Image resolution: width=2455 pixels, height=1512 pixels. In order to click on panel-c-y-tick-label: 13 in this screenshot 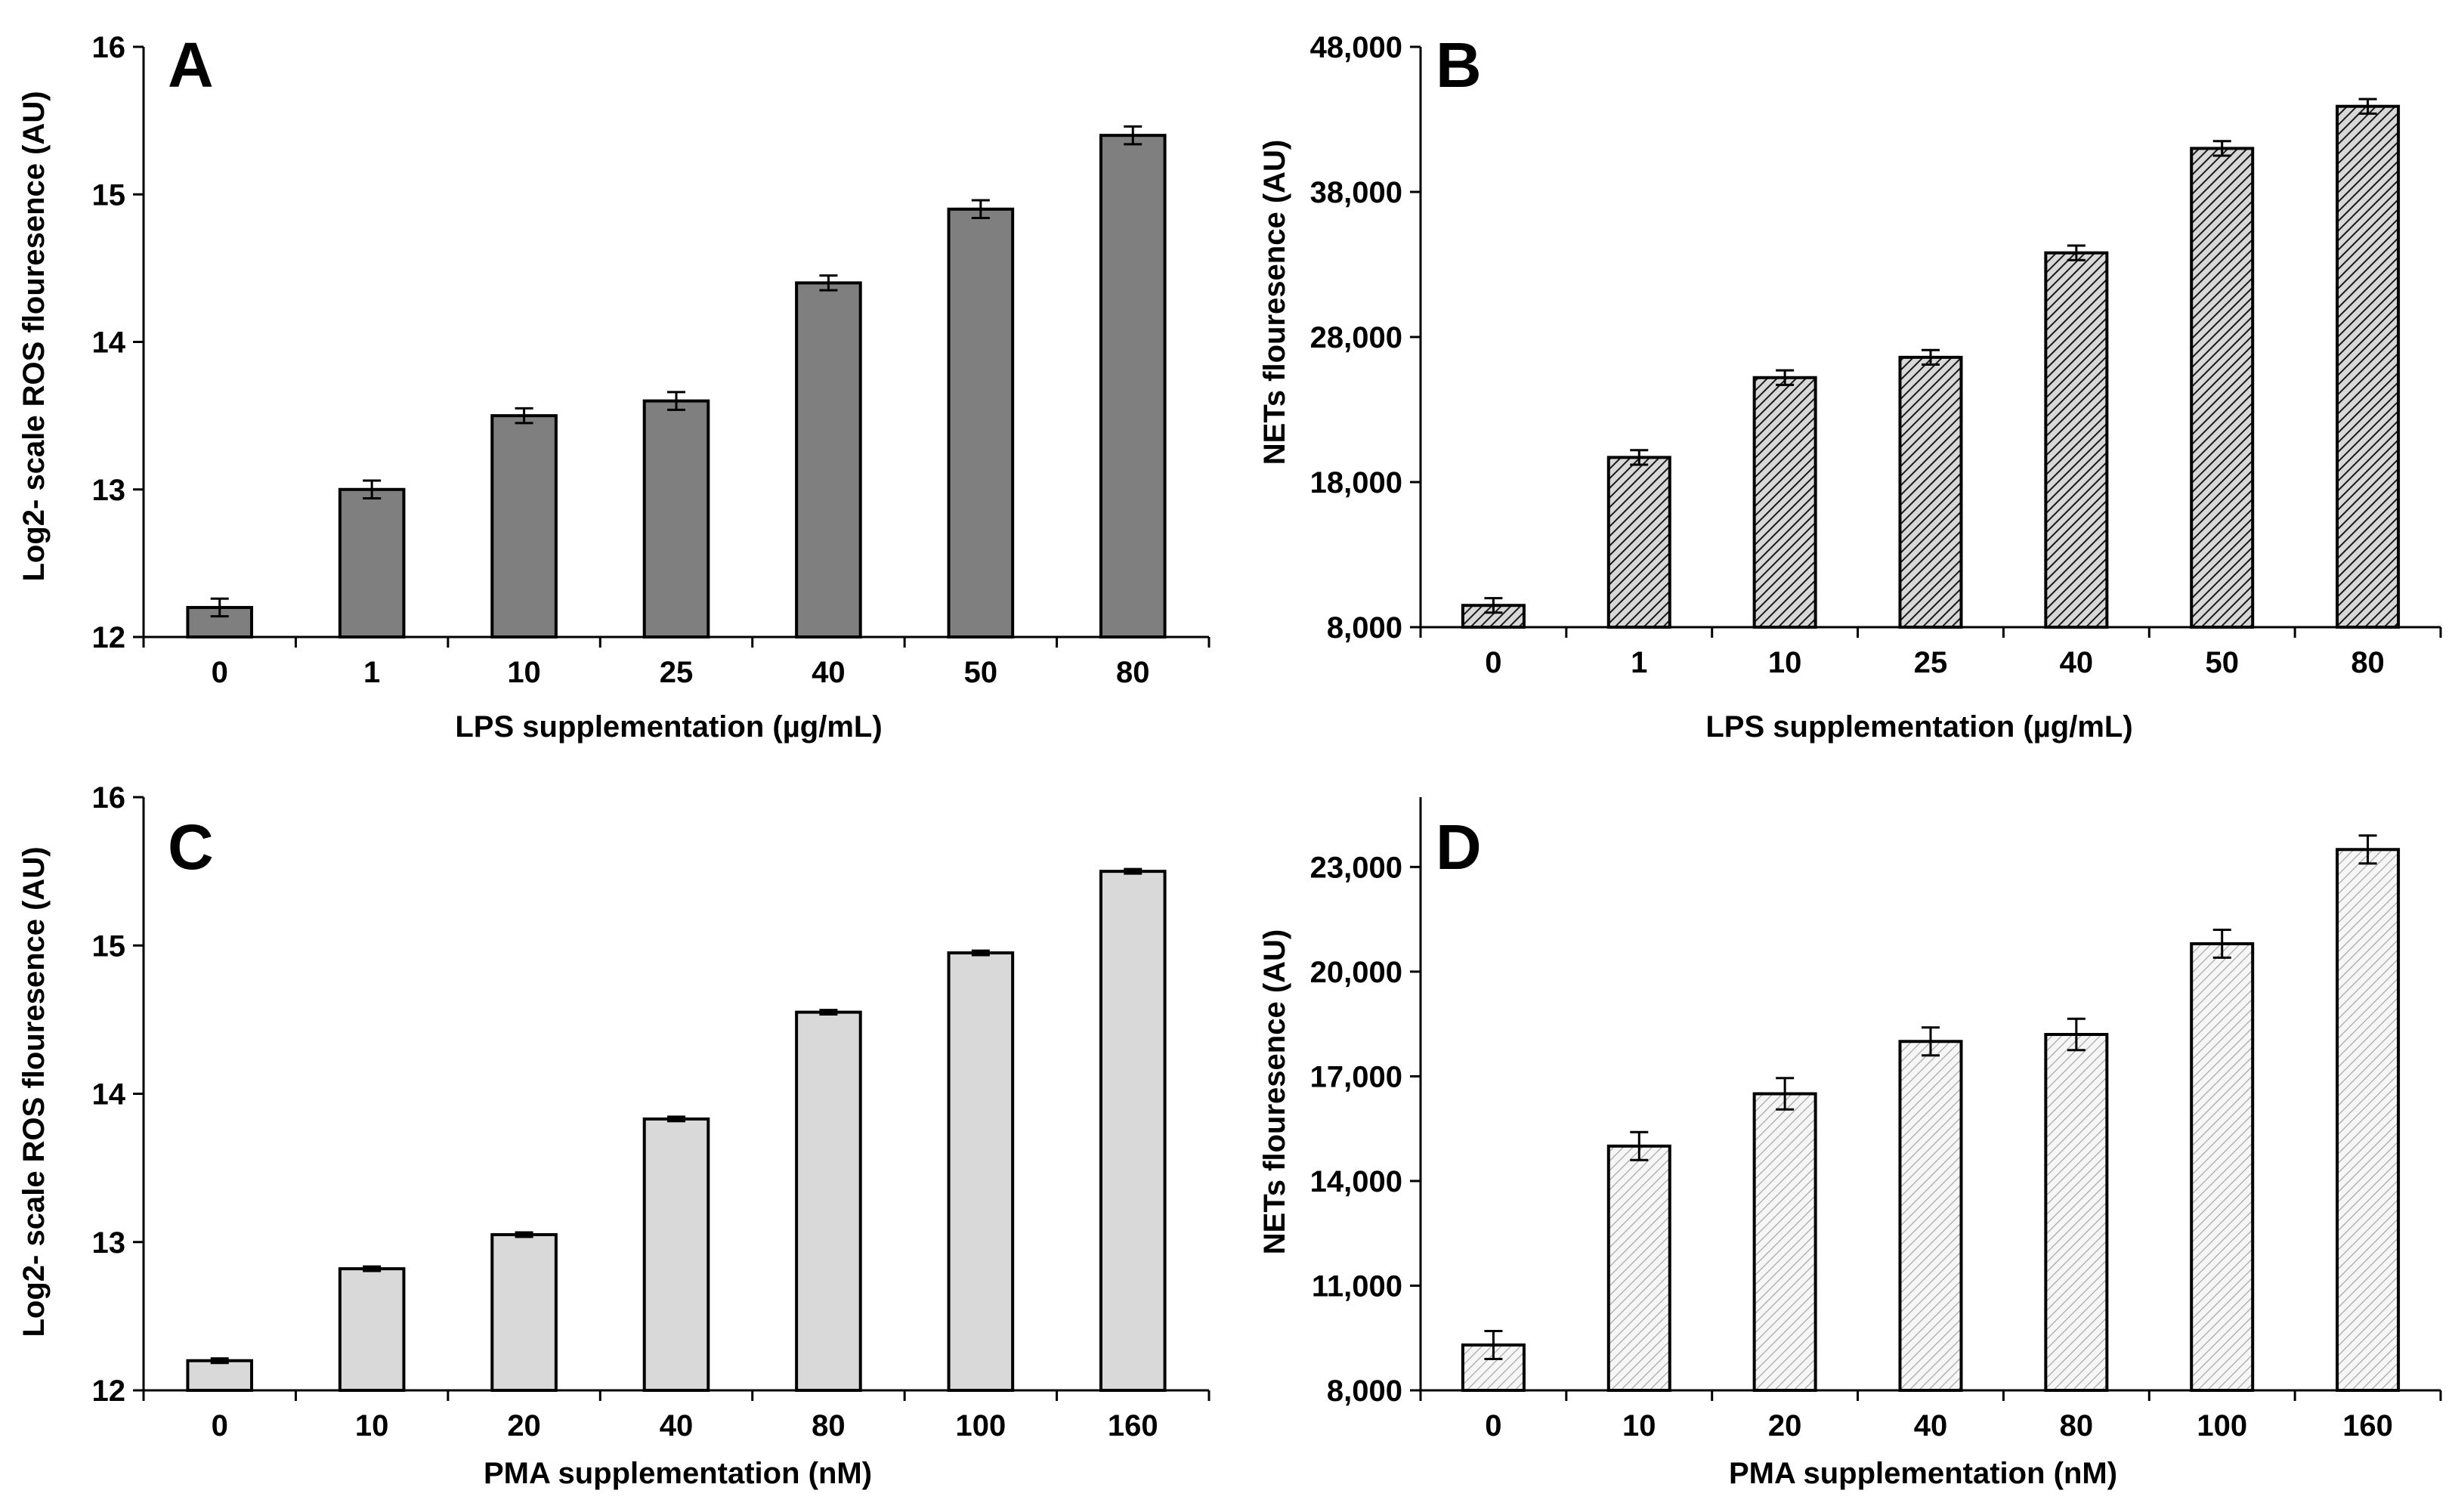, I will do `click(109, 1243)`.